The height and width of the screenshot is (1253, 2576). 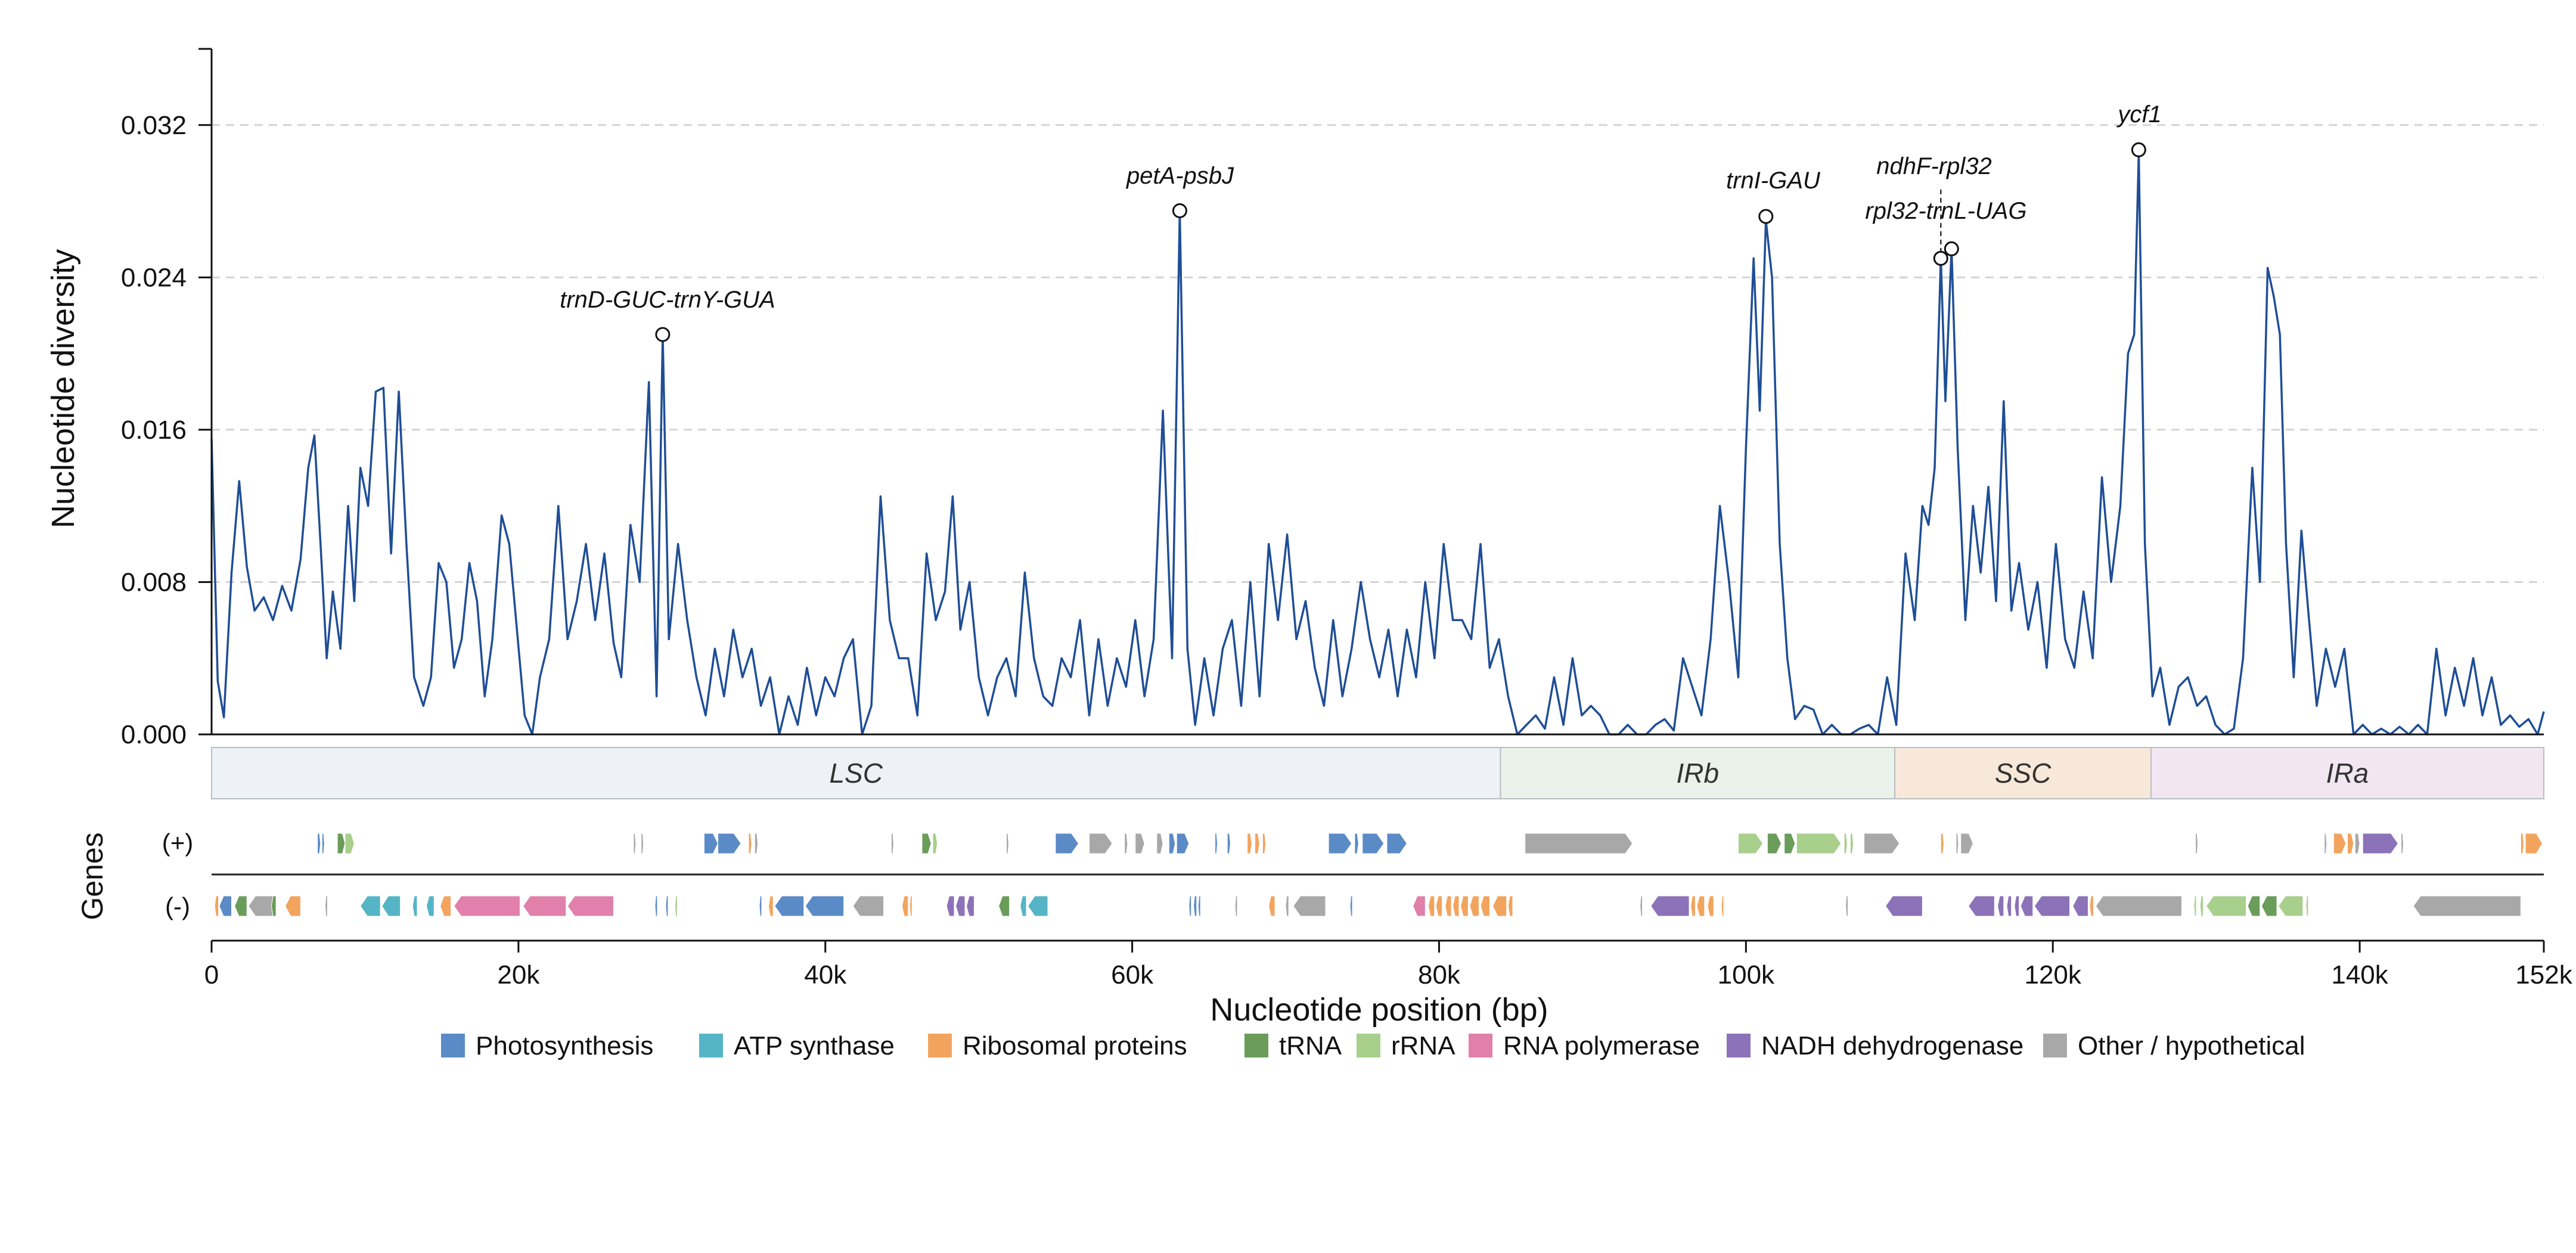 What do you see at coordinates (154, 277) in the screenshot?
I see `y-tick-label: 0.024` at bounding box center [154, 277].